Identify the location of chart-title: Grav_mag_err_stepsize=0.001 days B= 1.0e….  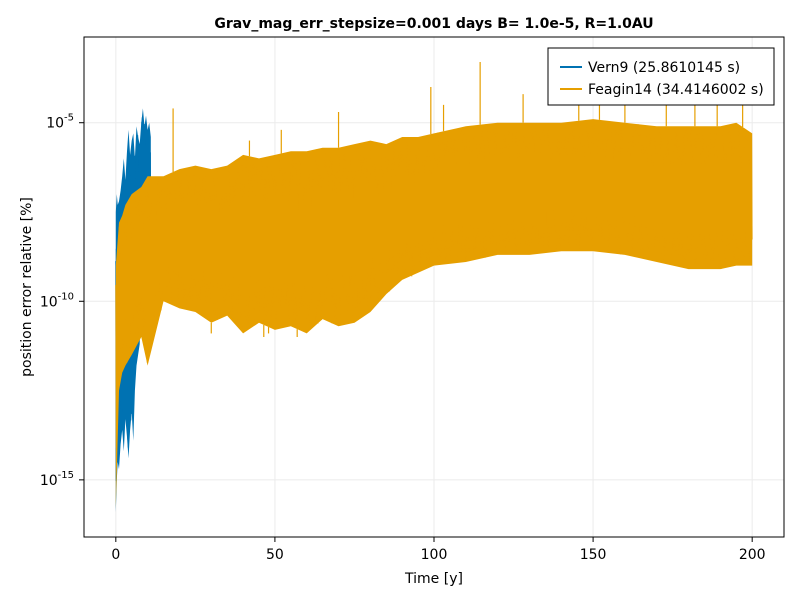
(433, 24).